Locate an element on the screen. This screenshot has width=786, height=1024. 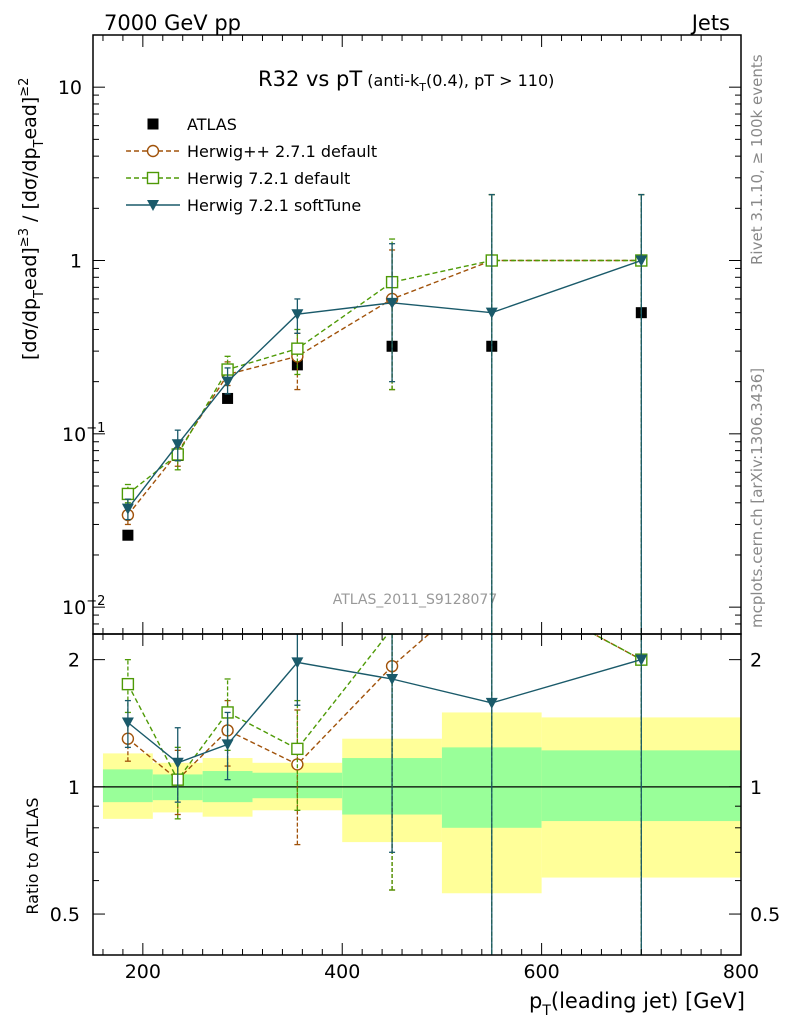
header-right: Jets is located at coordinates (710, 23).